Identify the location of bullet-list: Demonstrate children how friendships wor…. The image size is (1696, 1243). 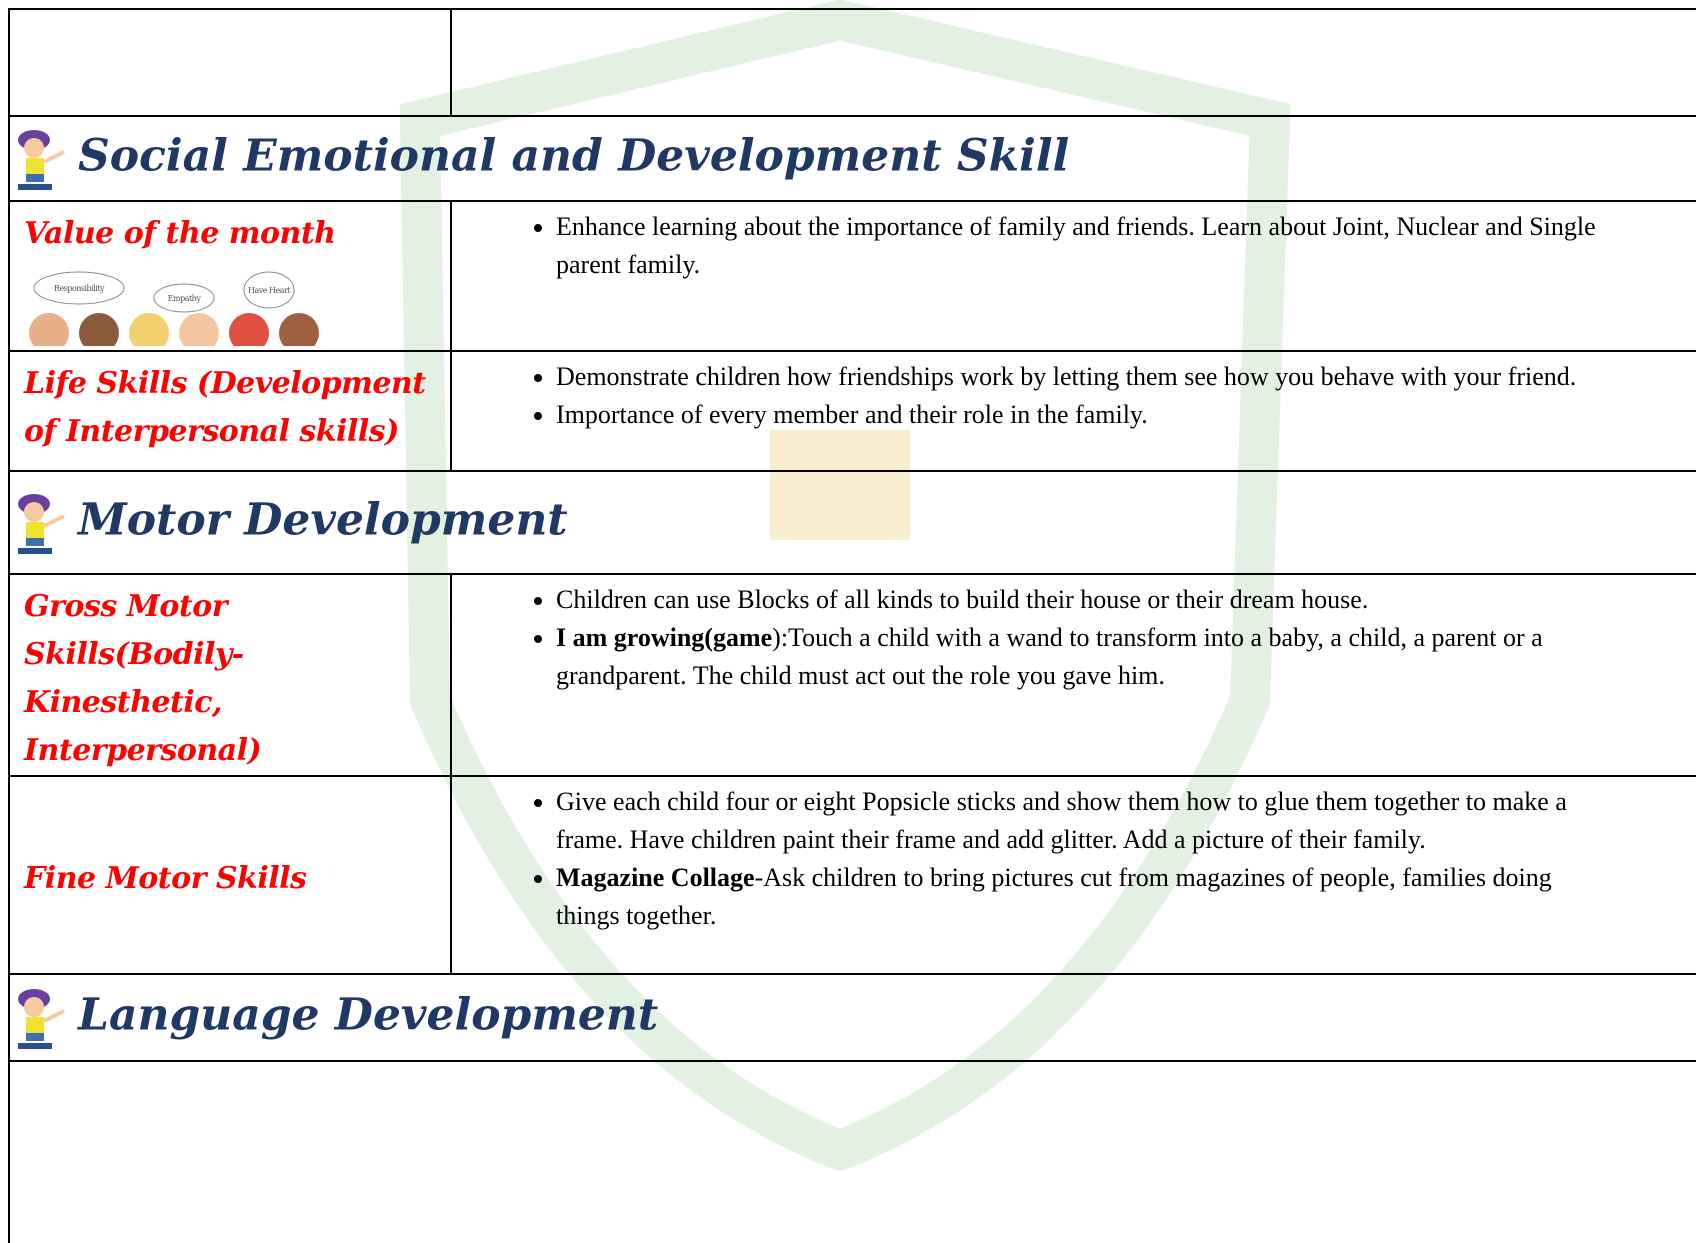
(1074, 396).